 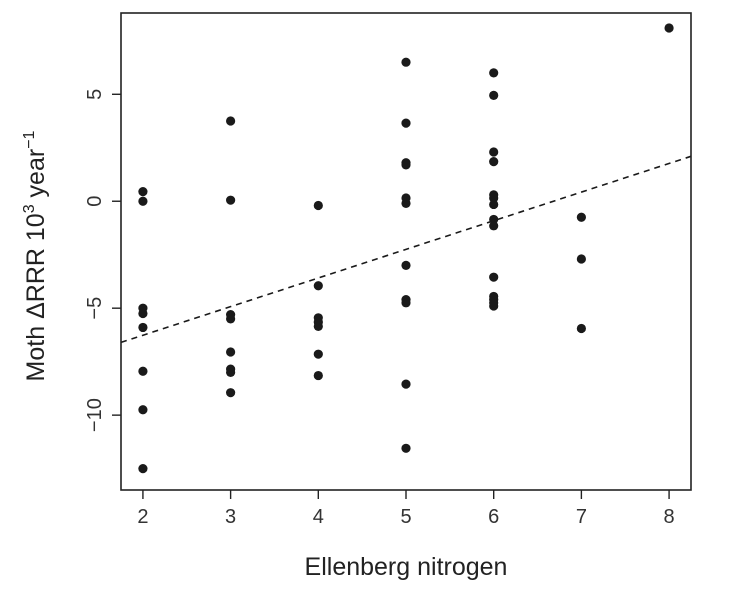 I want to click on x-tick-label: 8, so click(x=669, y=517).